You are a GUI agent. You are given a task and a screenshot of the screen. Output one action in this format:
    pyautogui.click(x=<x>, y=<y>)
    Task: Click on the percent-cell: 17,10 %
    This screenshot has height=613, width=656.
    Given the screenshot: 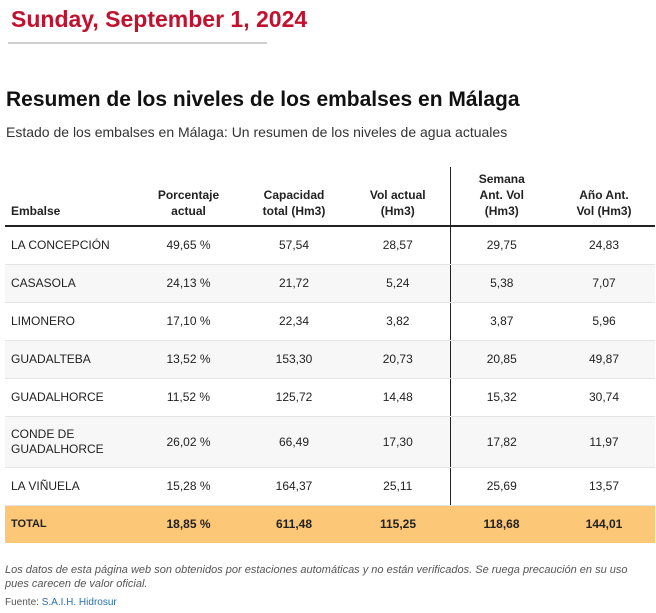 What is the action you would take?
    pyautogui.click(x=188, y=321)
    